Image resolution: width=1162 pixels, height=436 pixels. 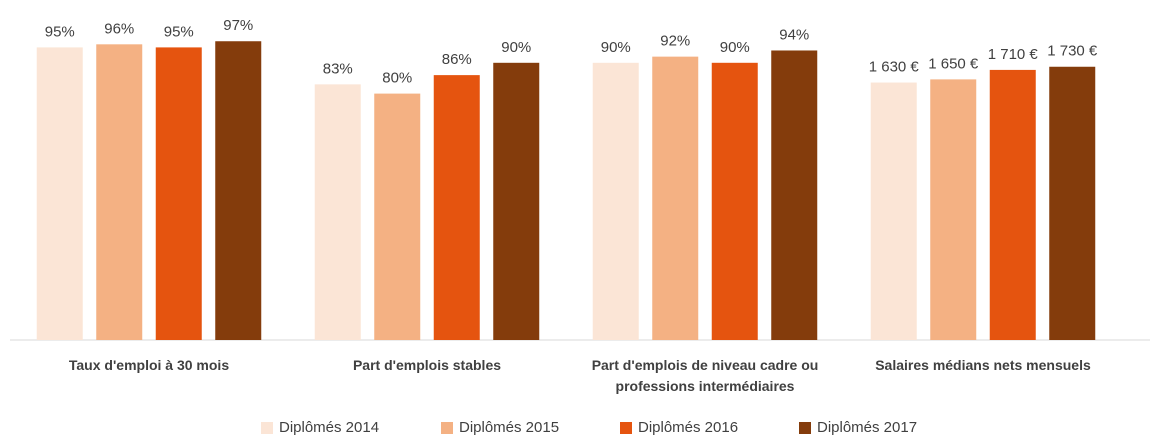 I want to click on data-label: 83%, so click(x=338, y=68).